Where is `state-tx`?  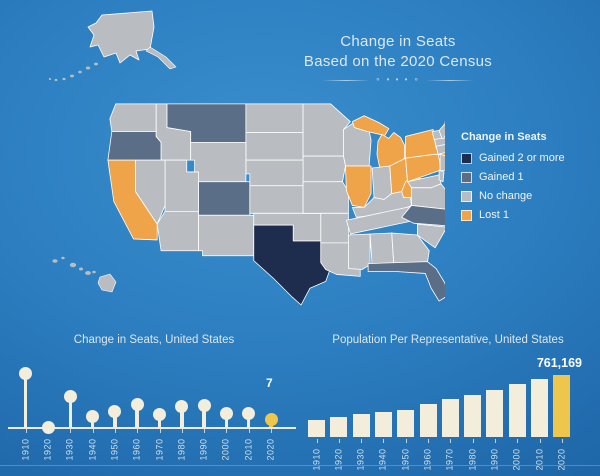 state-tx is located at coordinates (292, 265).